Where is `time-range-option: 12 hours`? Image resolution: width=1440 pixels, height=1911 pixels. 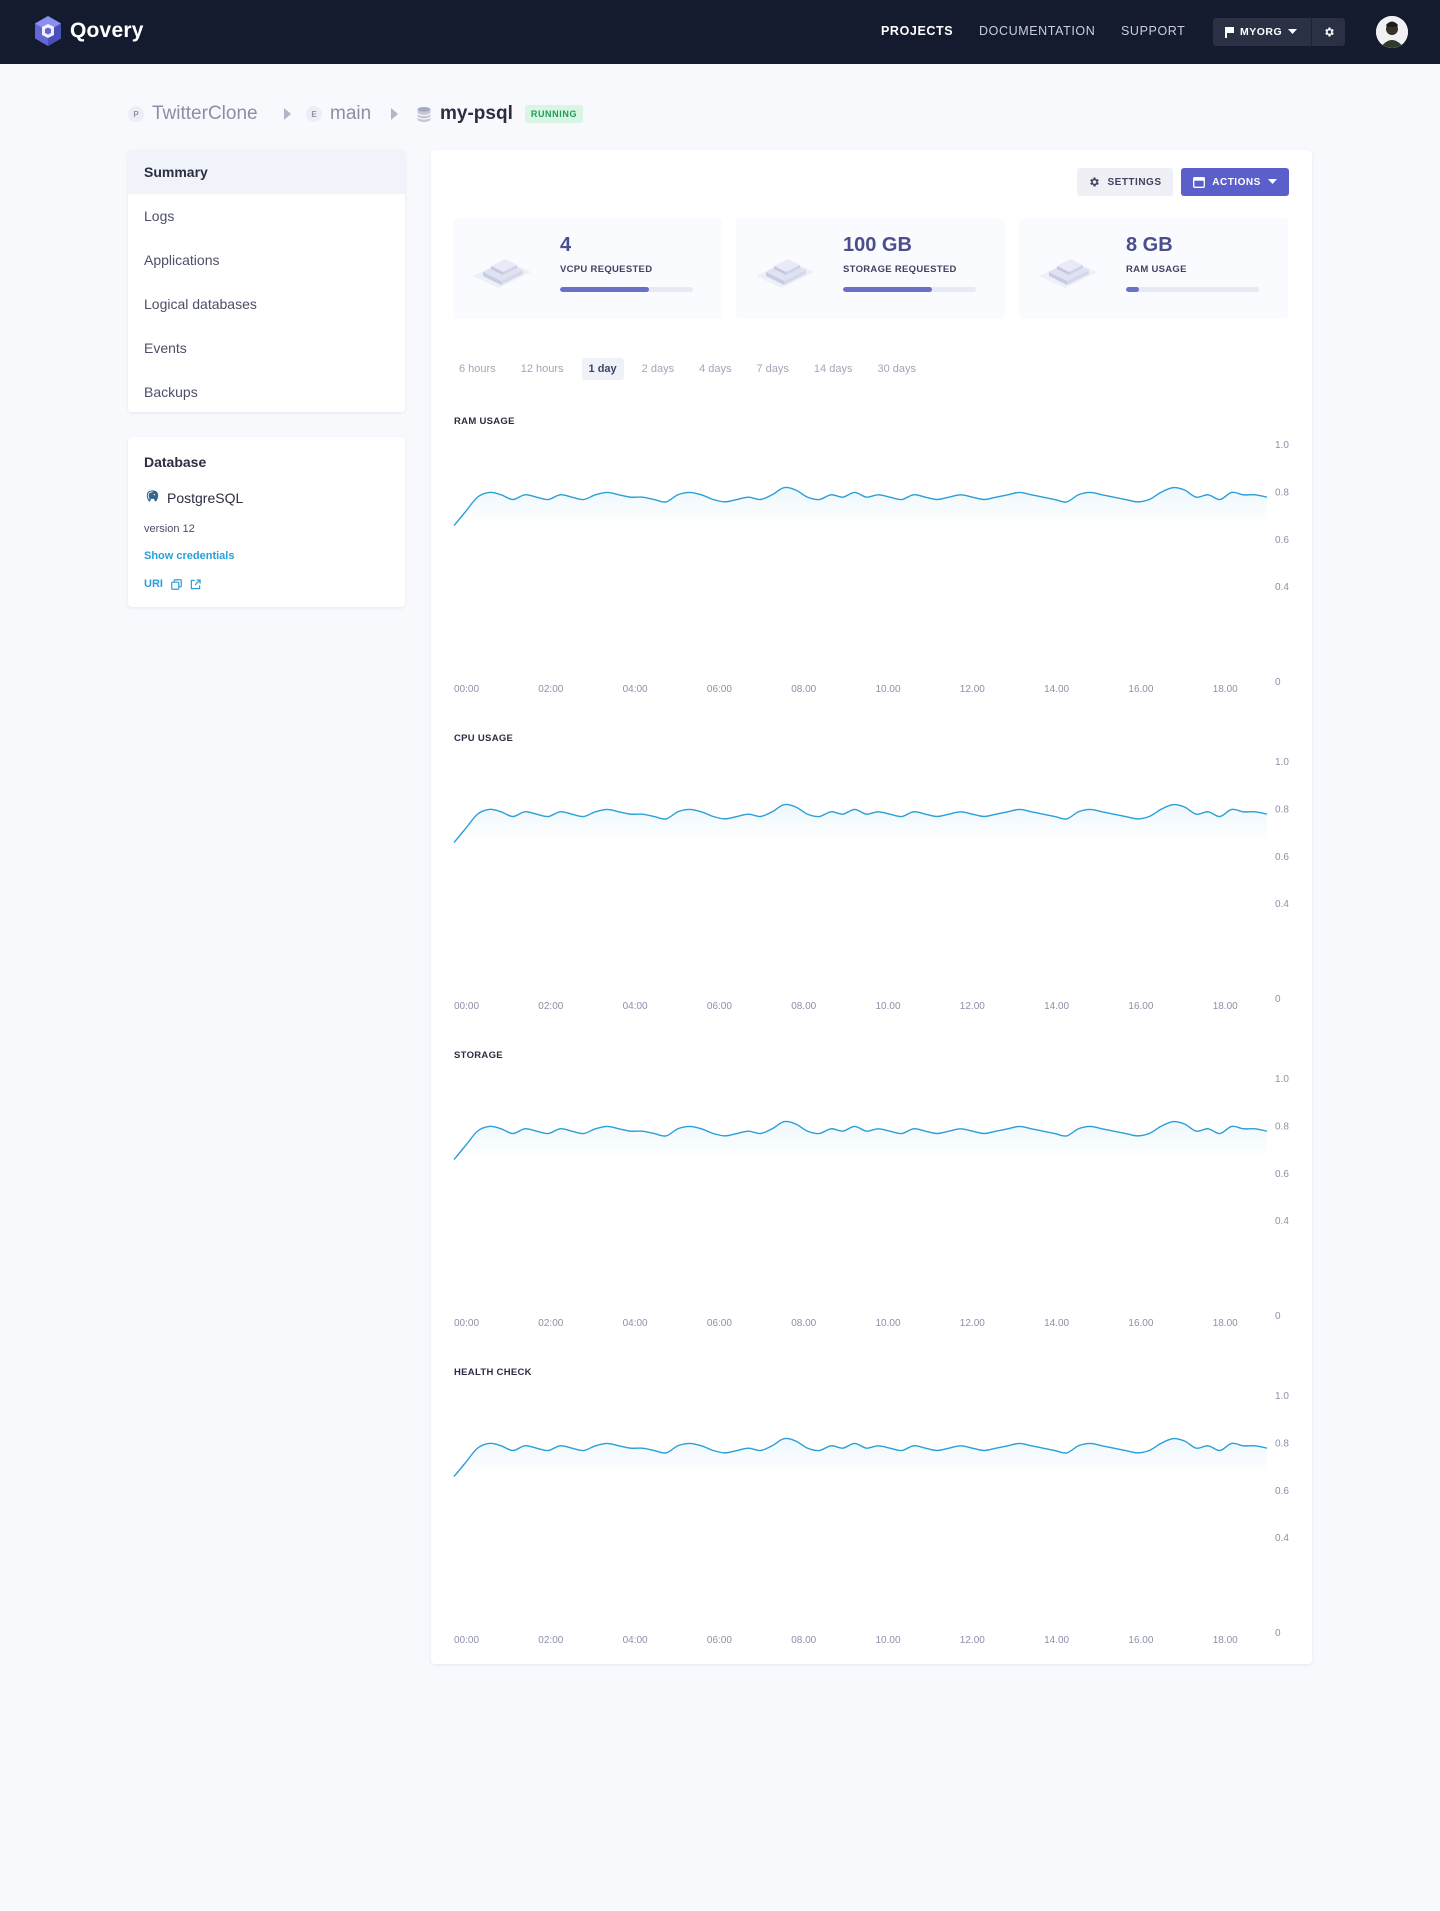
time-range-option: 12 hours is located at coordinates (542, 369).